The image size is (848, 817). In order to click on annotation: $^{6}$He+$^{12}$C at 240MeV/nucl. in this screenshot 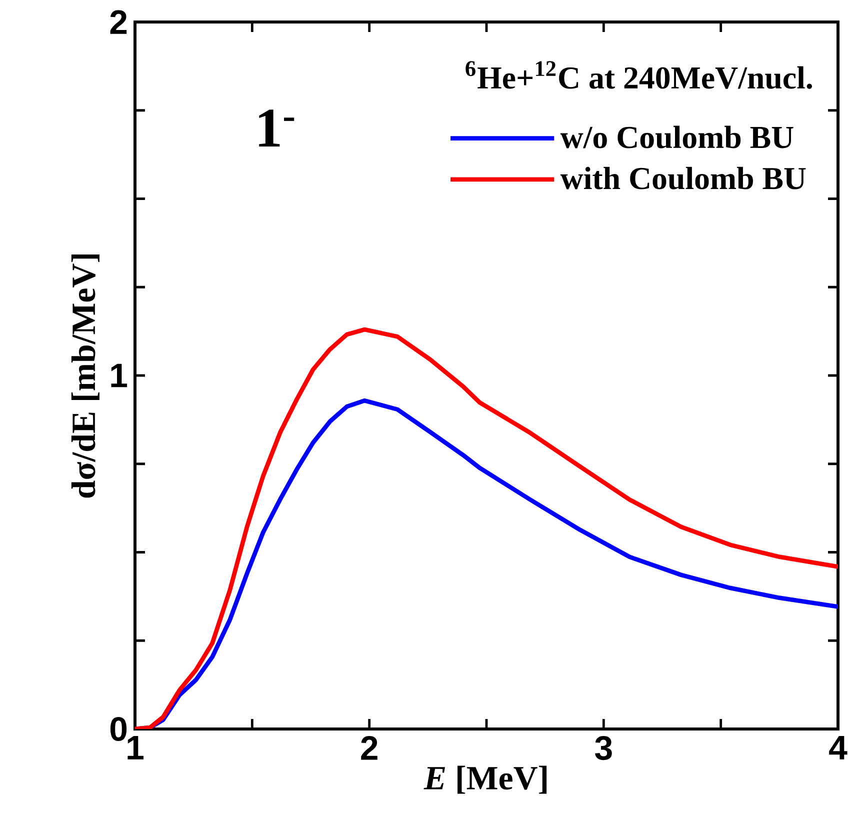, I will do `click(639, 75)`.